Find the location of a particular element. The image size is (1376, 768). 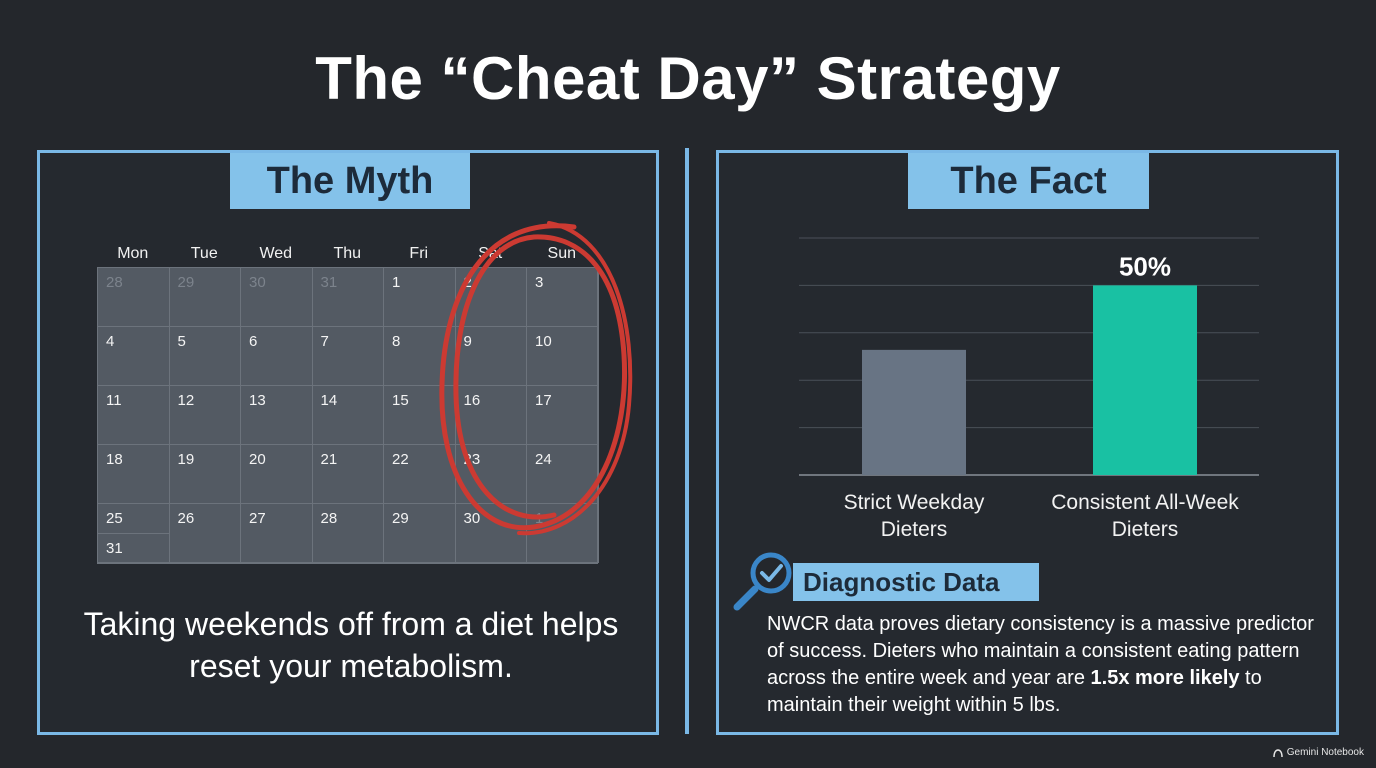

calendar-day-cell: 20 is located at coordinates (277, 474).